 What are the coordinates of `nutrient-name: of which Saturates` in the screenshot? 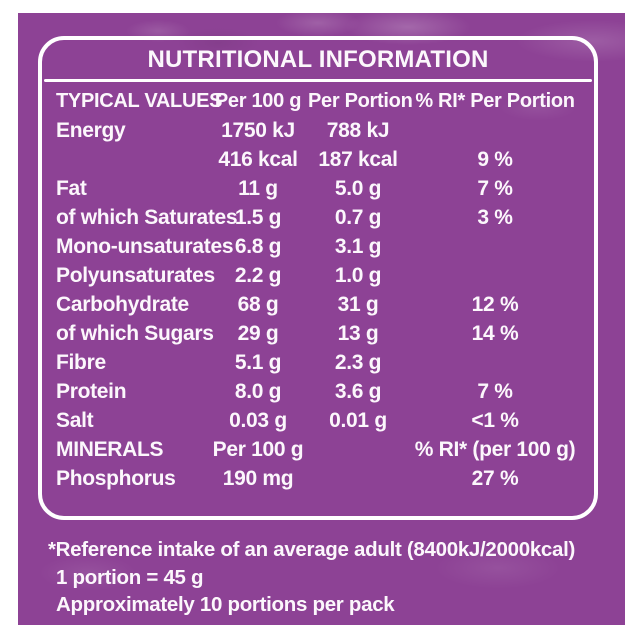 It's located at (147, 217).